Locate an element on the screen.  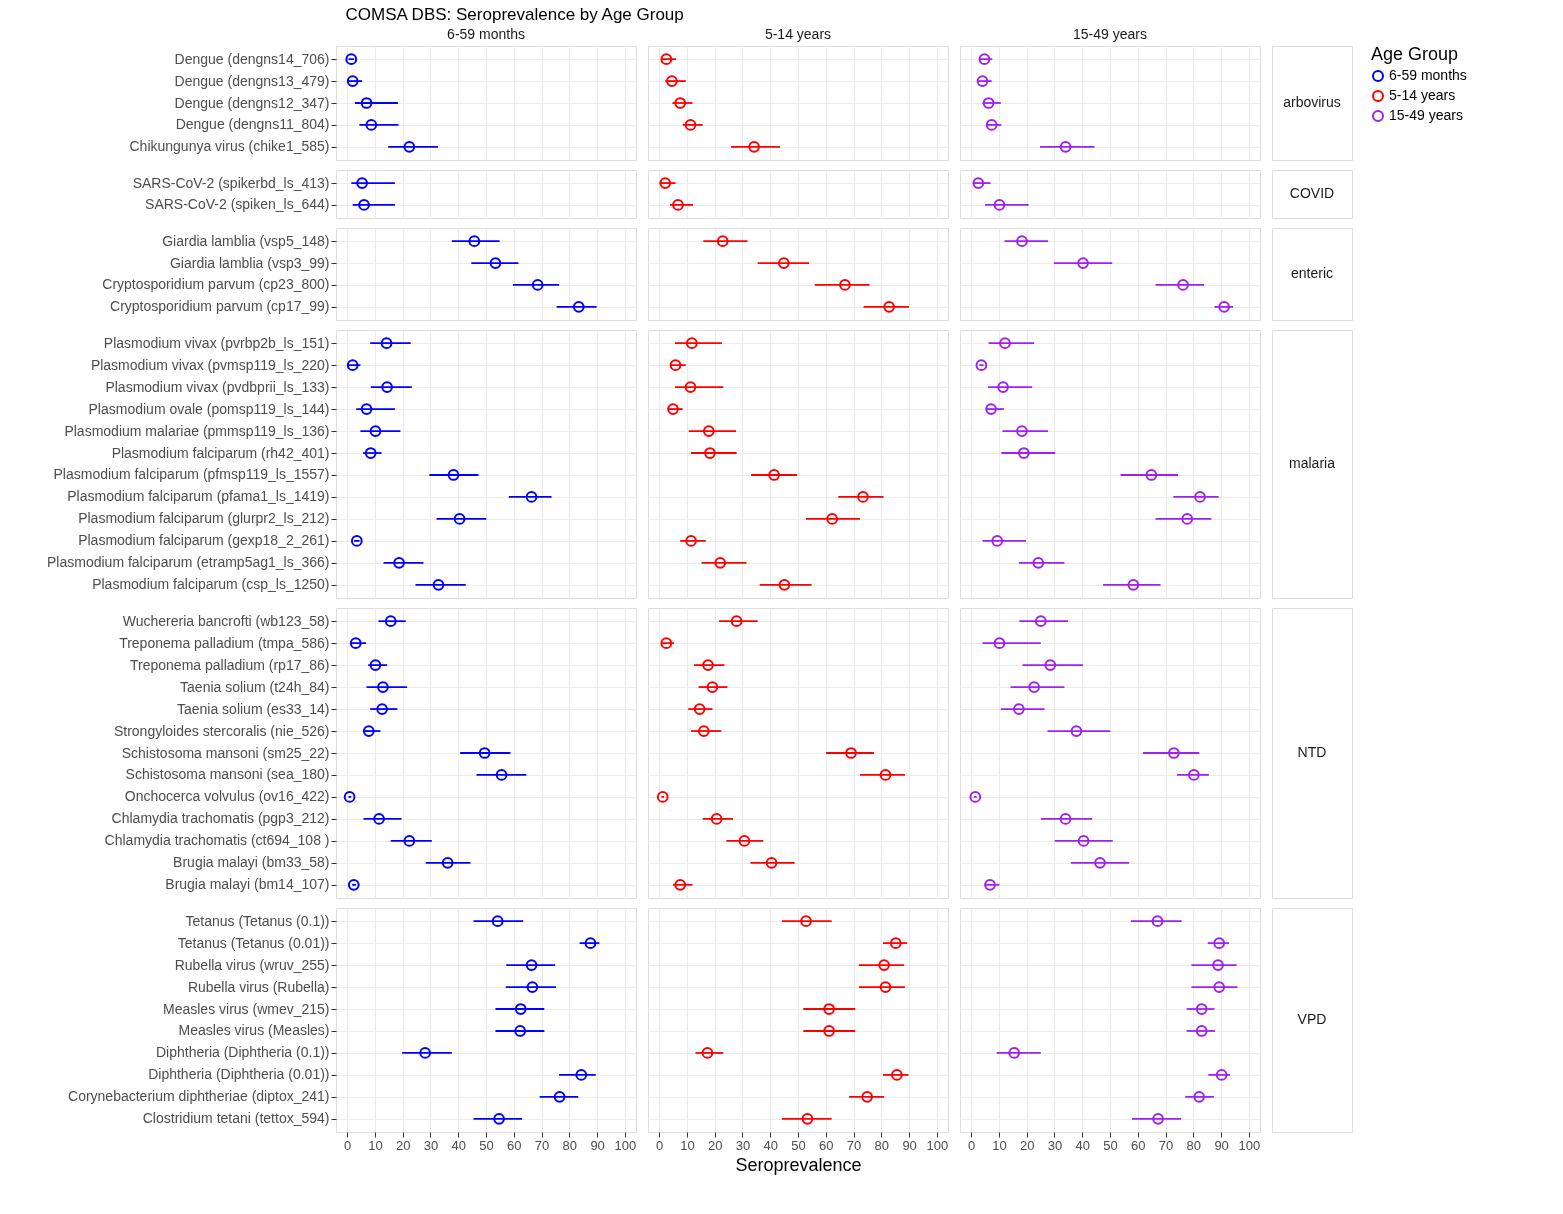
y-tick-label: Treponema palladium (rp17_86) is located at coordinates (230, 664).